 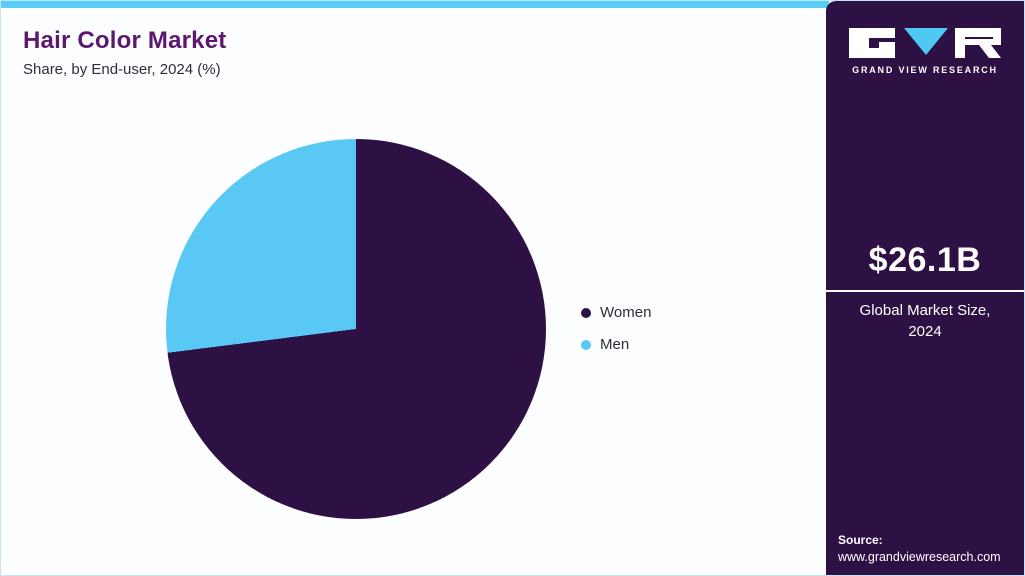 I want to click on gvr-logo: GRAND VIEW RESEARCH, so click(x=925, y=51).